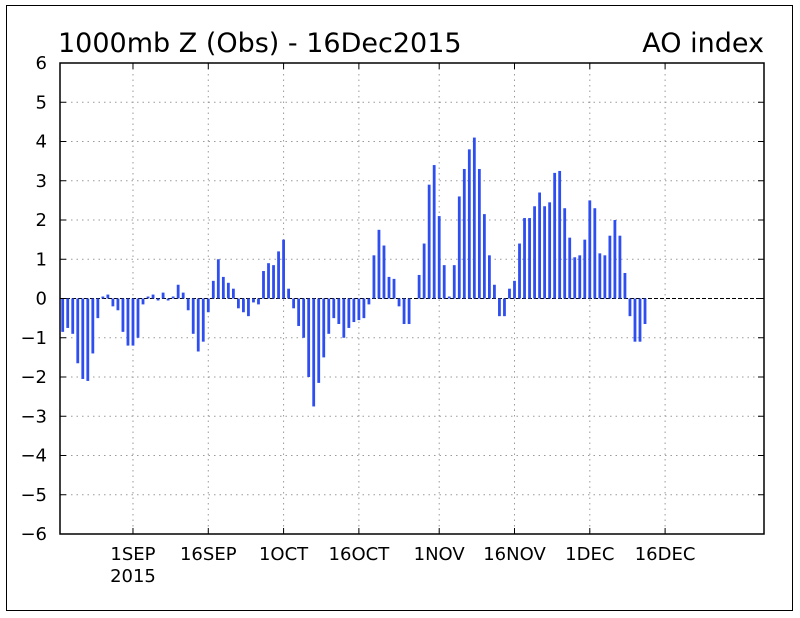  What do you see at coordinates (41, 63) in the screenshot?
I see `y-tick-label: 6` at bounding box center [41, 63].